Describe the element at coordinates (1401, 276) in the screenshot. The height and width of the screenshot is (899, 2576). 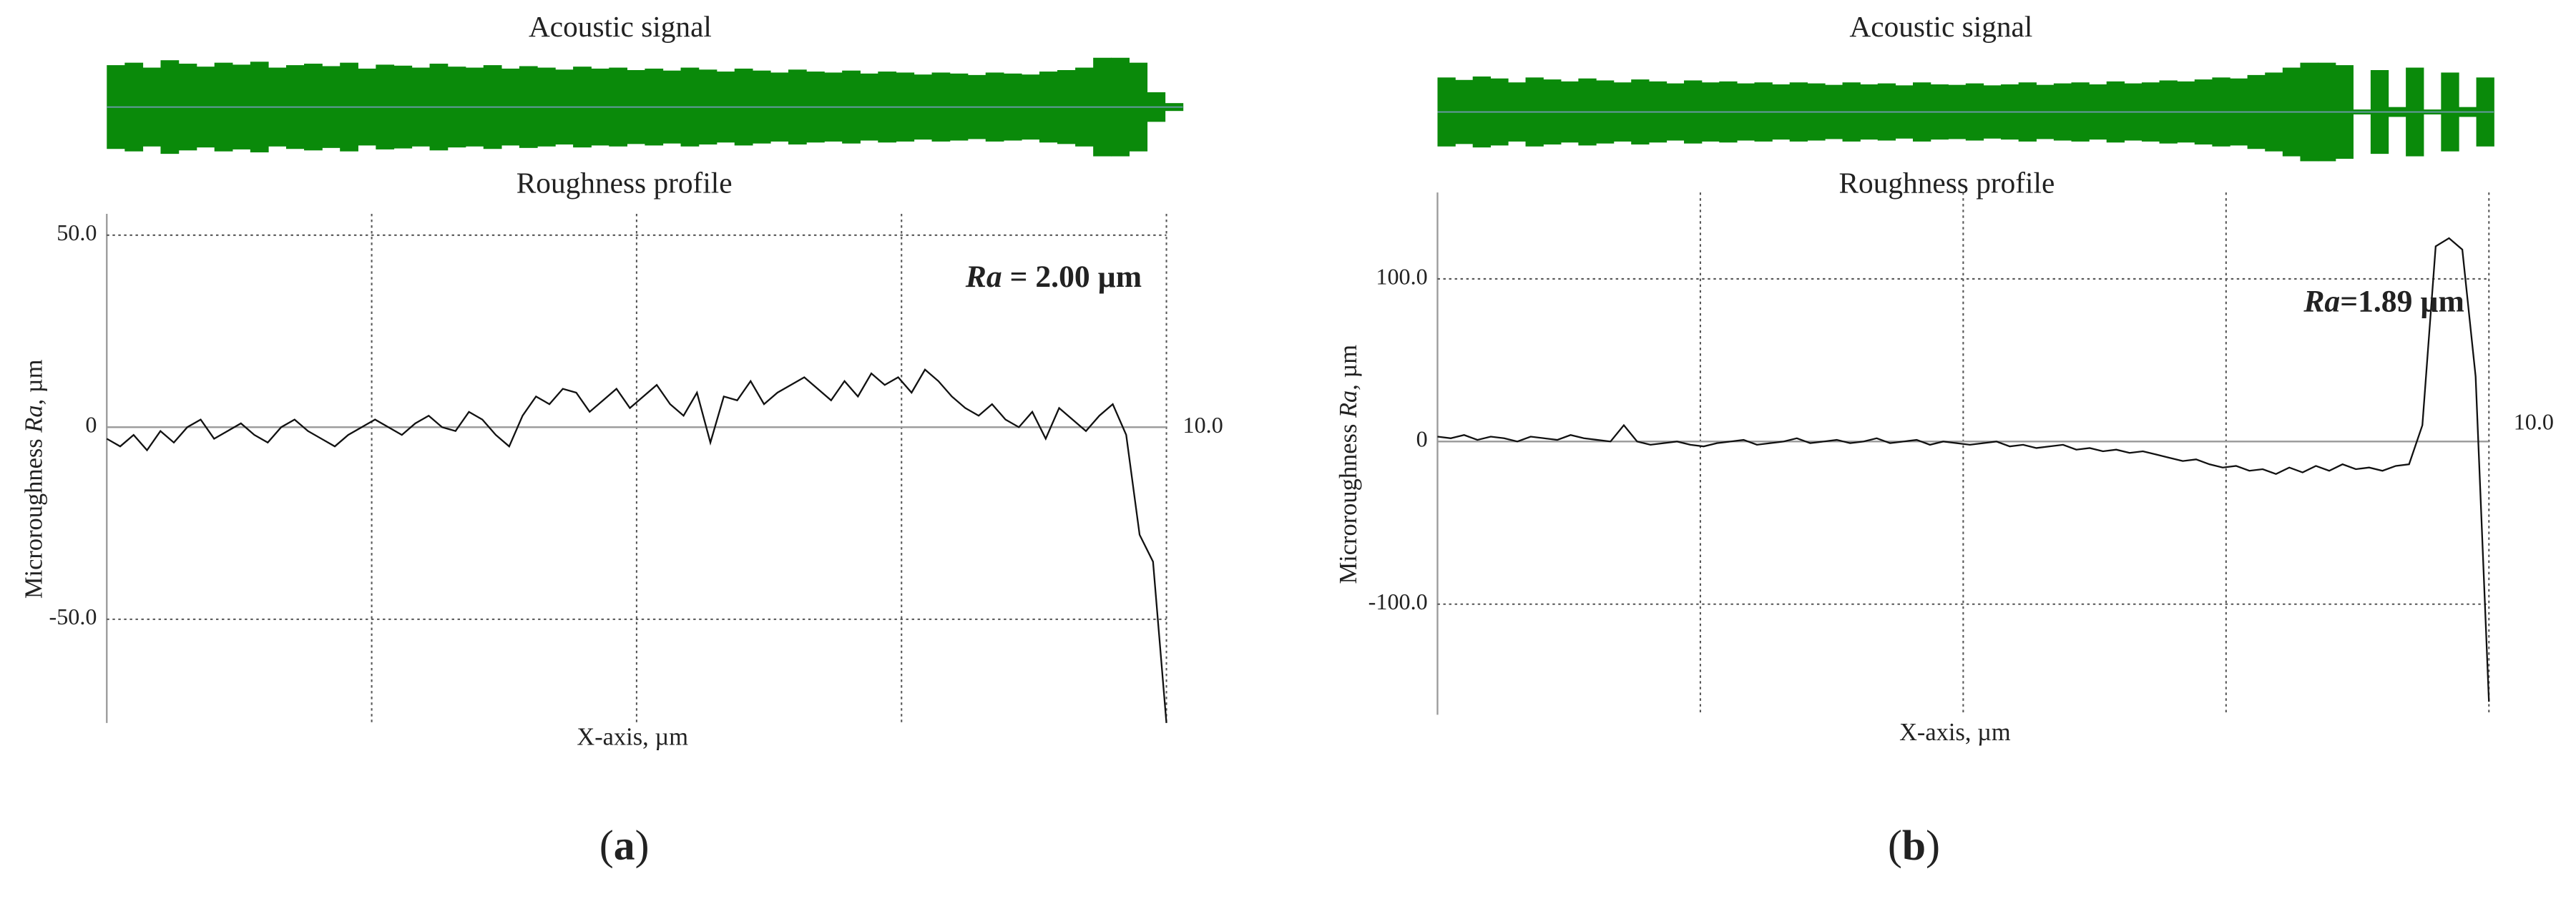
I see `y-tick-label: 100.0` at that location.